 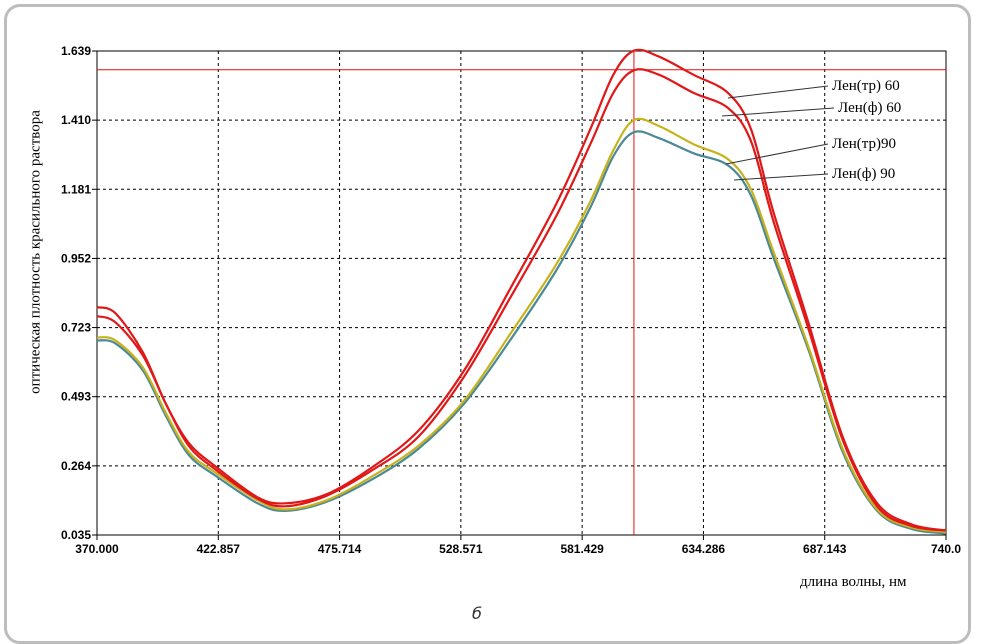 What do you see at coordinates (76, 397) in the screenshot?
I see `y-tick-label: 0.493` at bounding box center [76, 397].